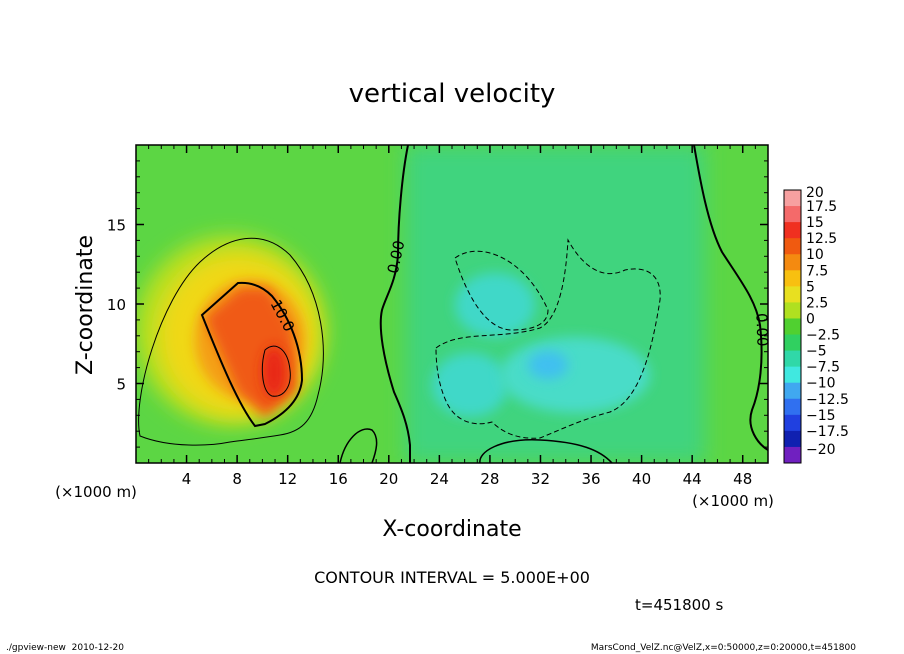 This screenshot has height=654, width=904. I want to click on x-tick-label-24: 24, so click(439, 479).